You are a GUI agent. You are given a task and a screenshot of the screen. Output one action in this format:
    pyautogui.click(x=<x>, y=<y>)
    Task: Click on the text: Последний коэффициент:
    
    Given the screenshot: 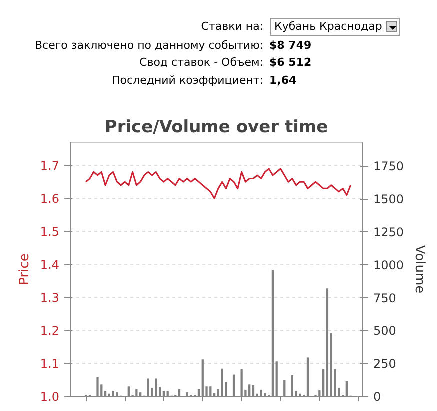 What is the action you would take?
    pyautogui.click(x=188, y=81)
    